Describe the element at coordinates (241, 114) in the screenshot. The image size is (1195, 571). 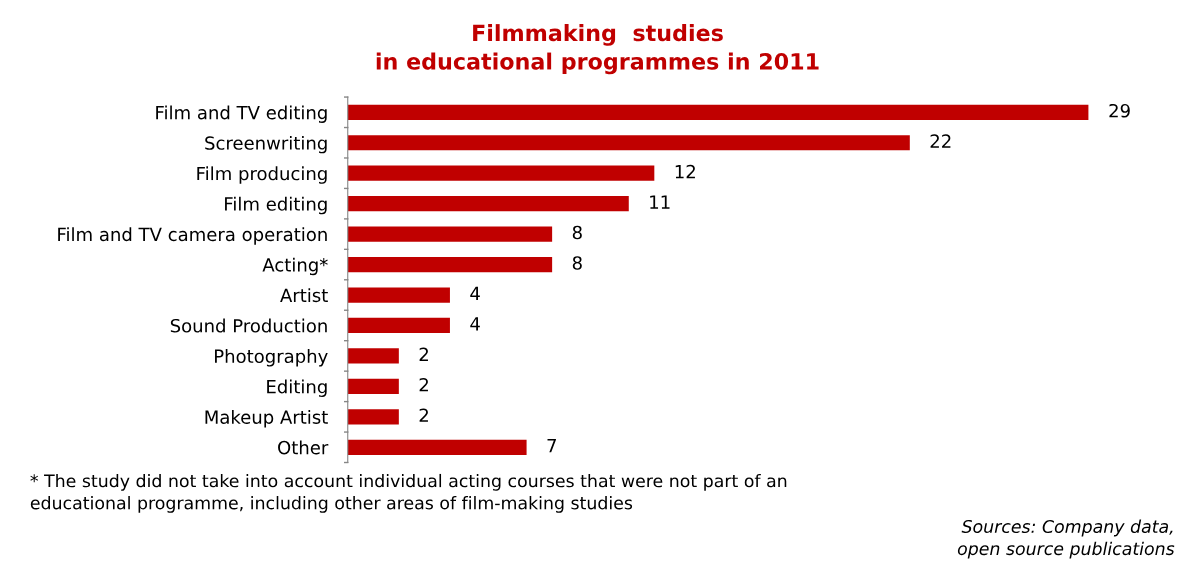
I see `y-tick-label: Film and TV editing` at that location.